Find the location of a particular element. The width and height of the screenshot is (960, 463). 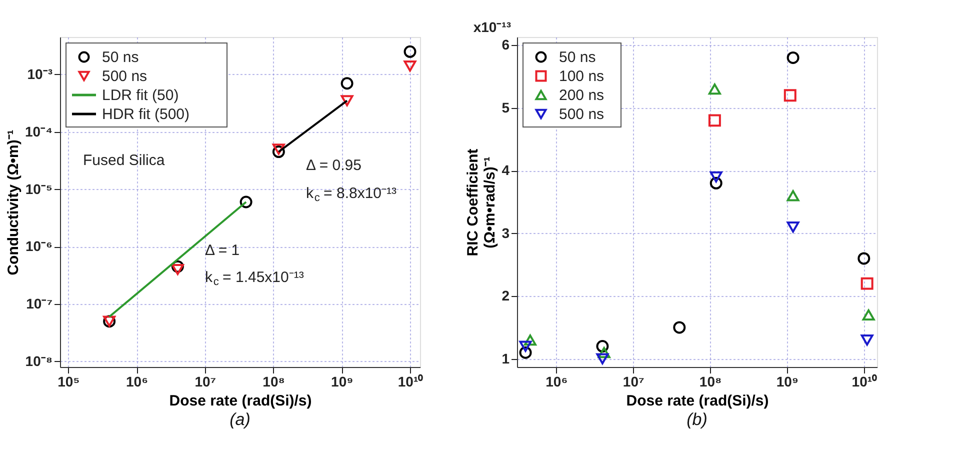

text: (a) is located at coordinates (240, 419).